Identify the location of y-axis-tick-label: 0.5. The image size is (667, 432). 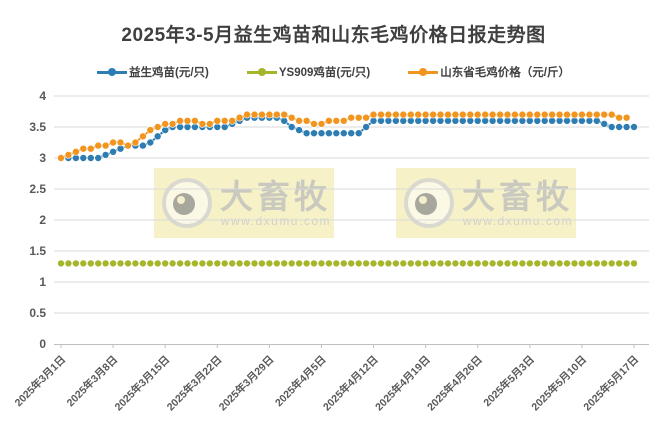
(37, 313).